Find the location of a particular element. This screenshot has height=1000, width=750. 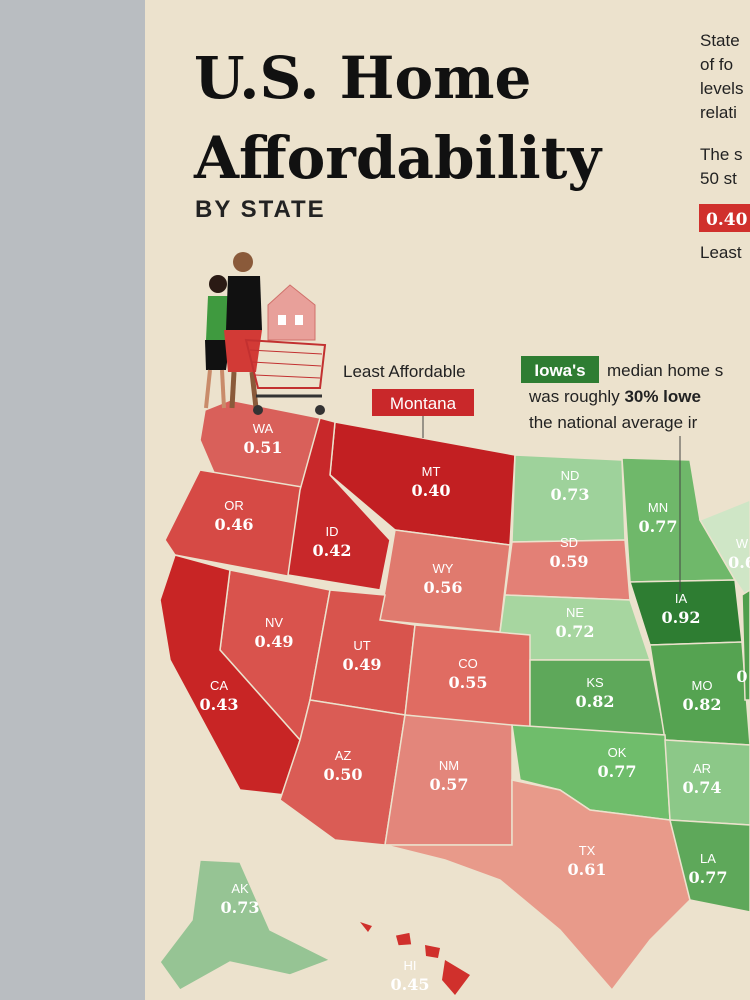

state-value: 0.61 is located at coordinates (587, 869).